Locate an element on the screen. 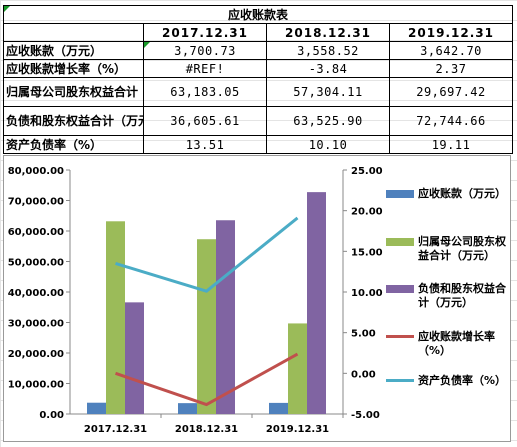 The image size is (517, 447). table-cell: 3,642.70 is located at coordinates (451, 50).